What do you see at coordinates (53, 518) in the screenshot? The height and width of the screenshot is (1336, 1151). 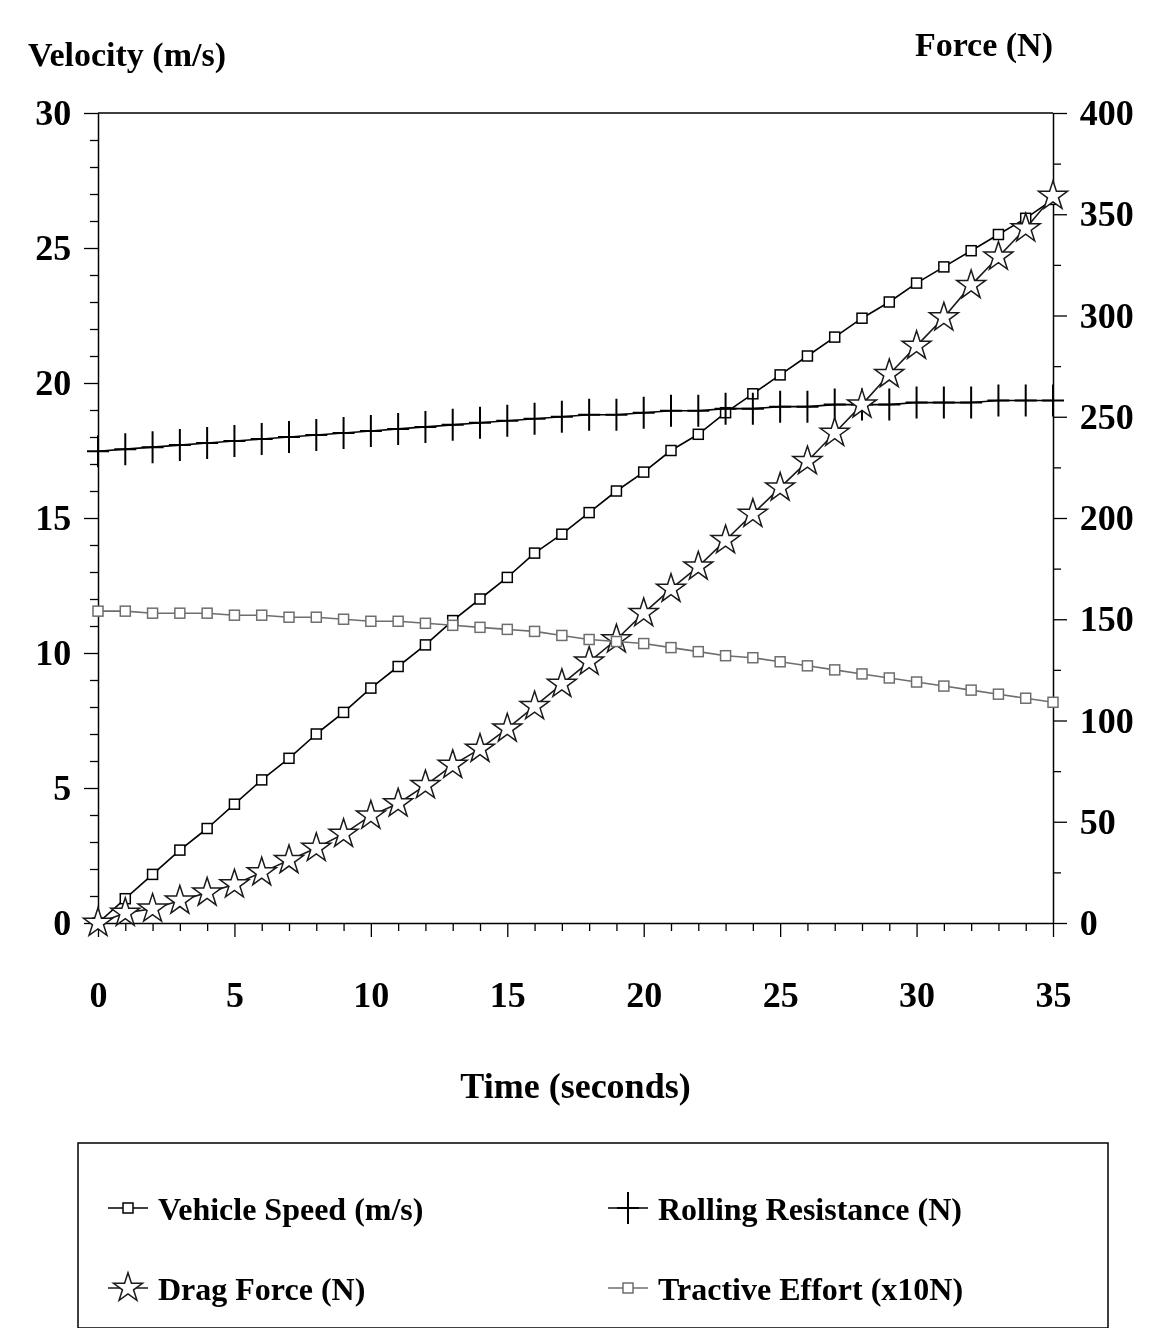 I see `y-tick-label: 15` at bounding box center [53, 518].